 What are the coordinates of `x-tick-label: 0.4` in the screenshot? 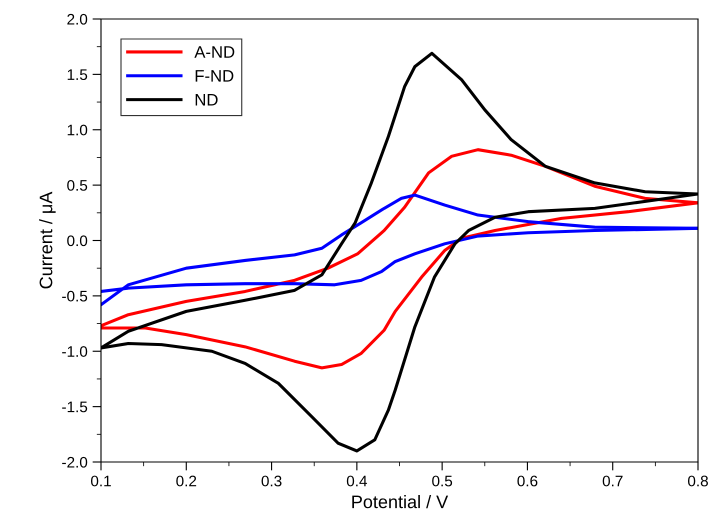 It's located at (357, 481).